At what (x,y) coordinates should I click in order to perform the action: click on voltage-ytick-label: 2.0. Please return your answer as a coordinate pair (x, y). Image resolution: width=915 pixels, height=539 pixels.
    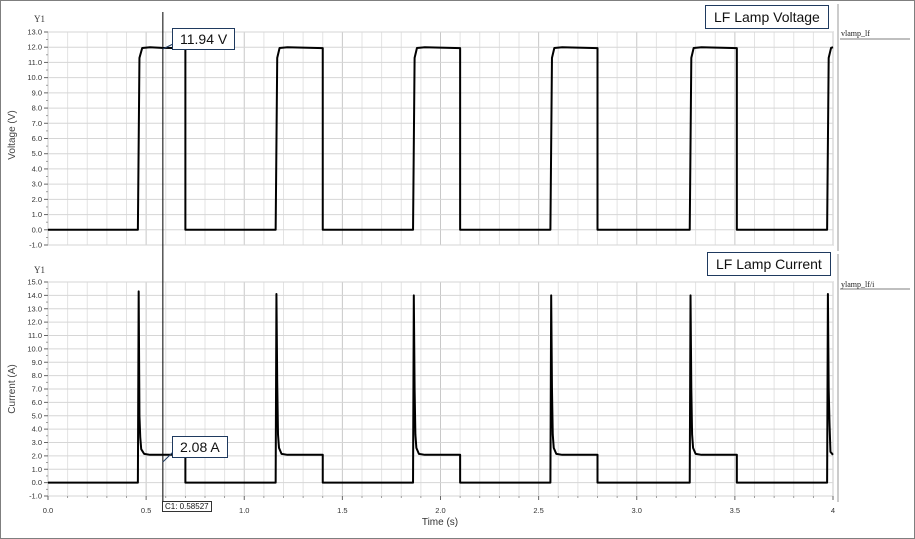
    Looking at the image, I should click on (37, 199).